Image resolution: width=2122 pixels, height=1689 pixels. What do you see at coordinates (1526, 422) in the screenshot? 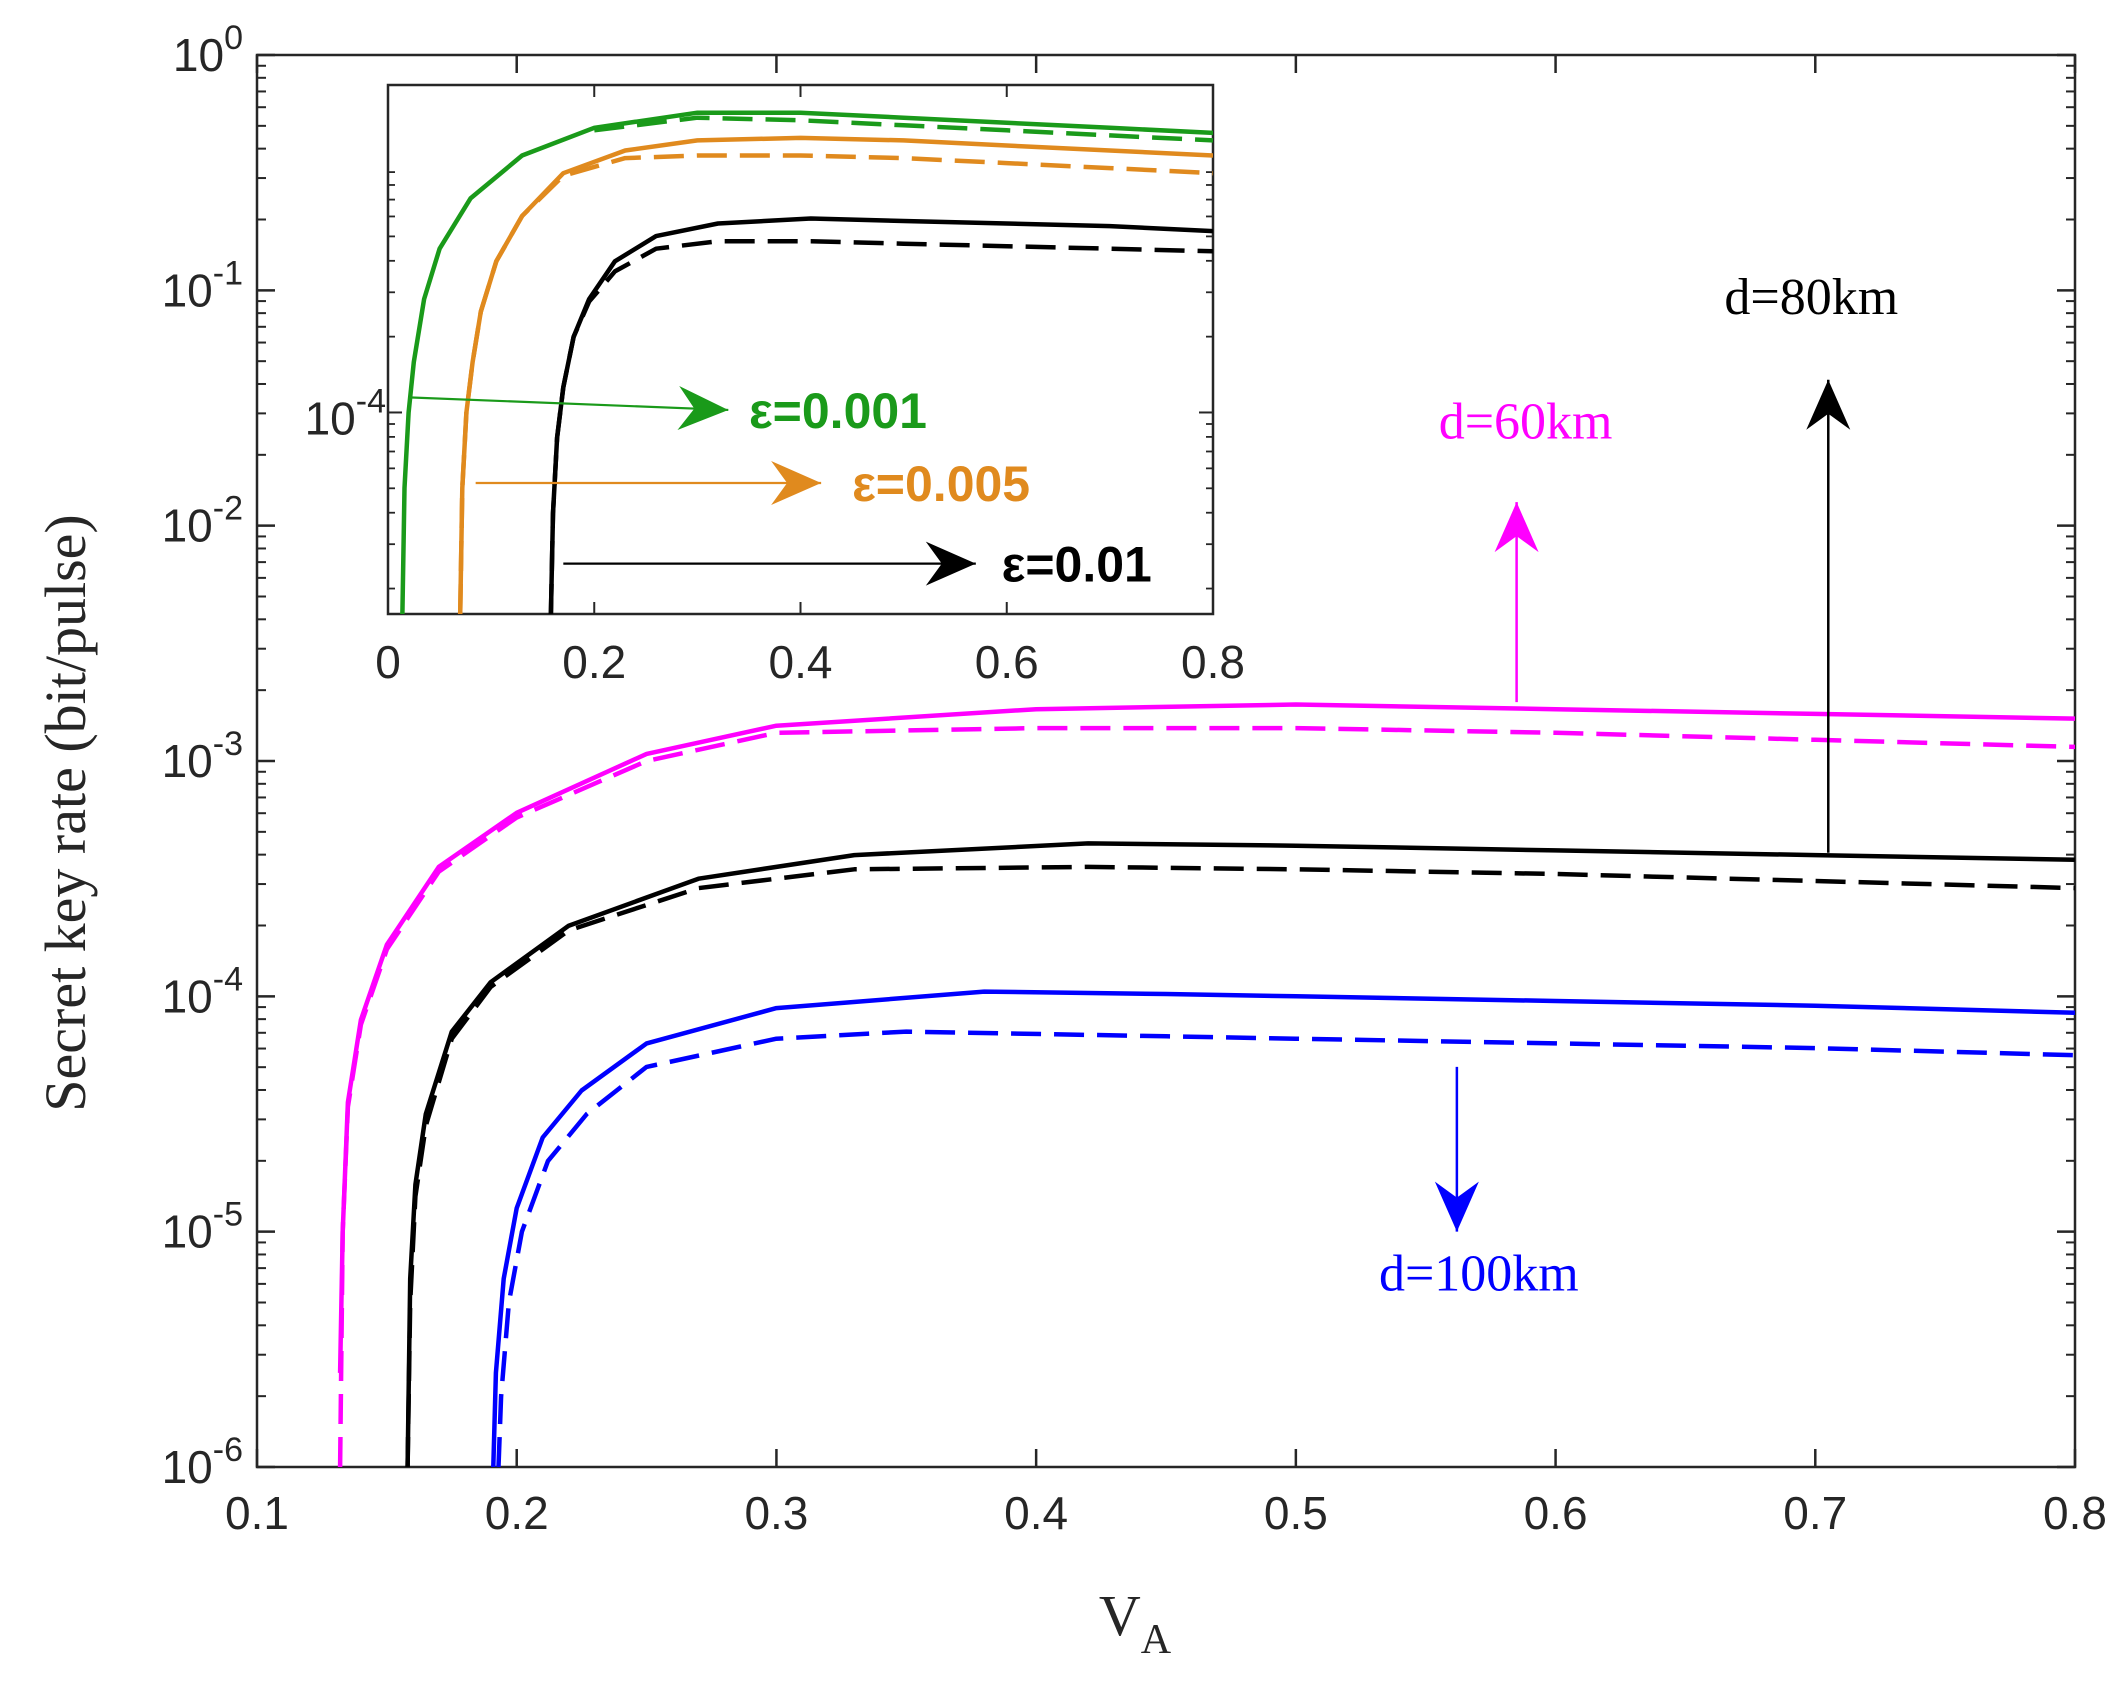
I see `distance-annotation: d=60km` at bounding box center [1526, 422].